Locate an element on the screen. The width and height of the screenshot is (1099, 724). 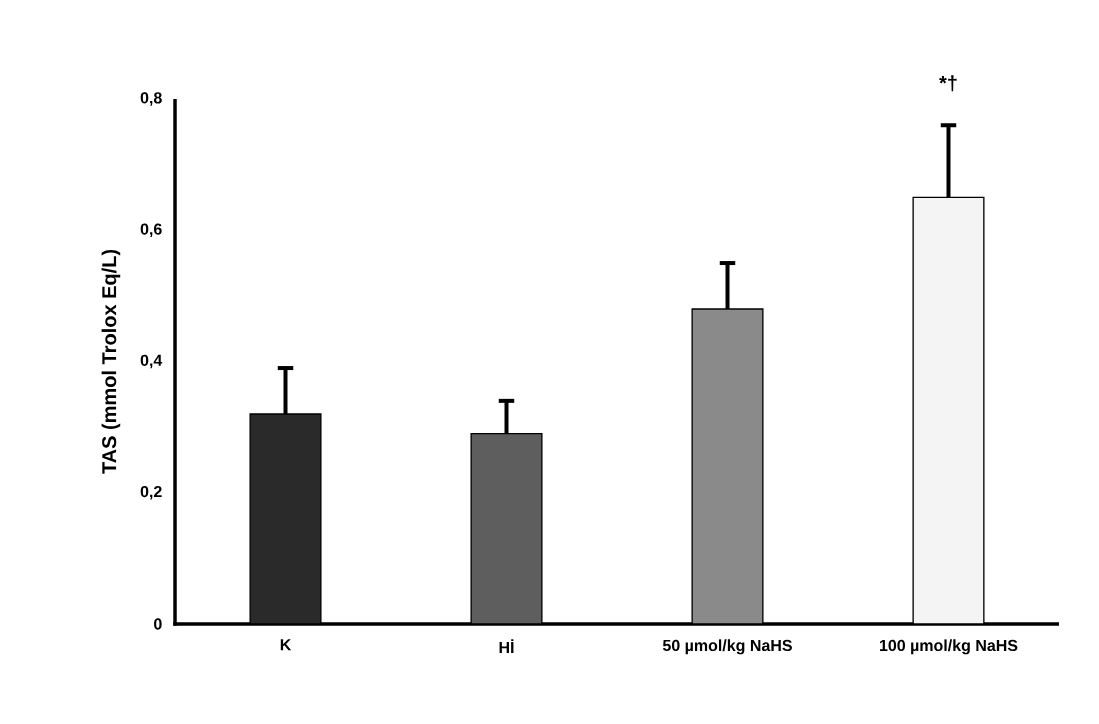
x-tick-label: 50 µmol/kg NaHS is located at coordinates (727, 647).